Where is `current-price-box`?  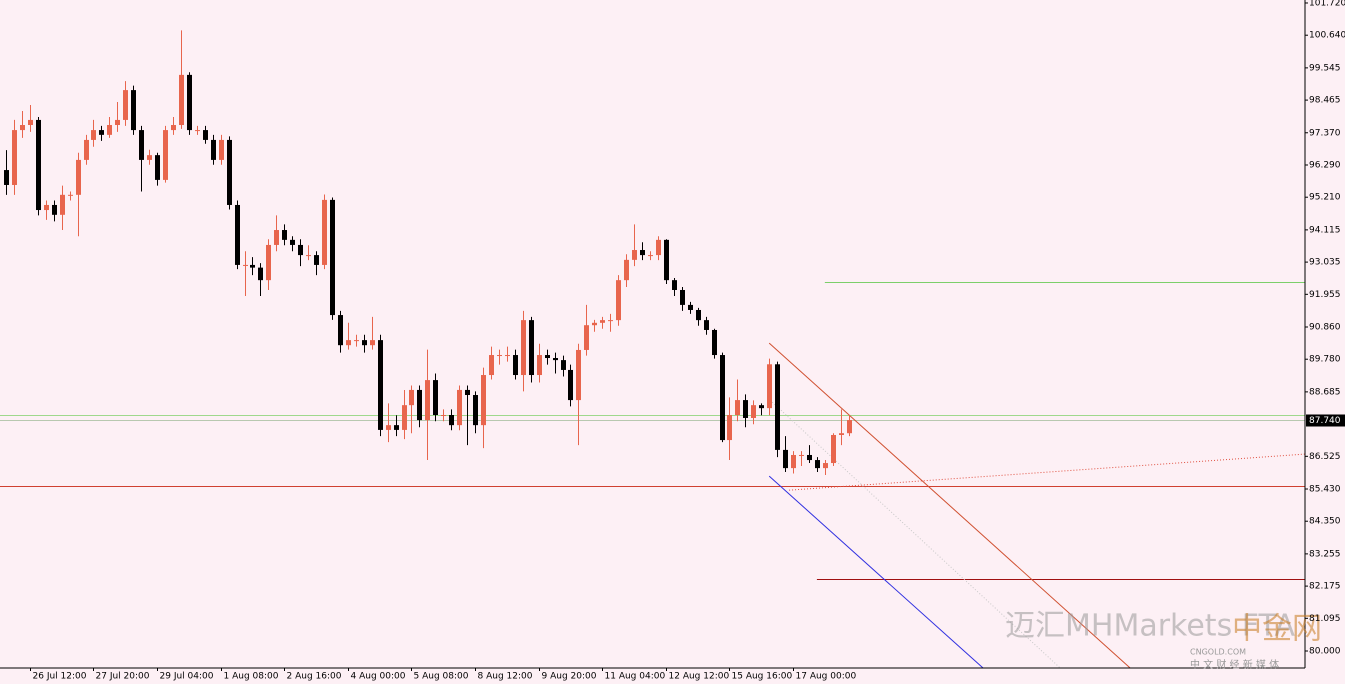
current-price-box is located at coordinates (1325, 420).